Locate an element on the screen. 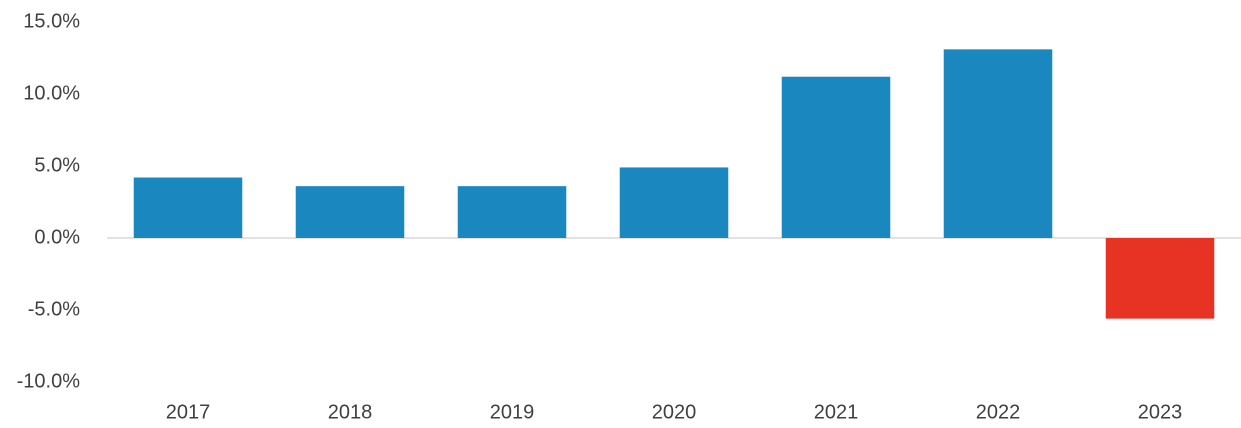 This screenshot has height=428, width=1241. x-tick-label: 2019 is located at coordinates (512, 412).